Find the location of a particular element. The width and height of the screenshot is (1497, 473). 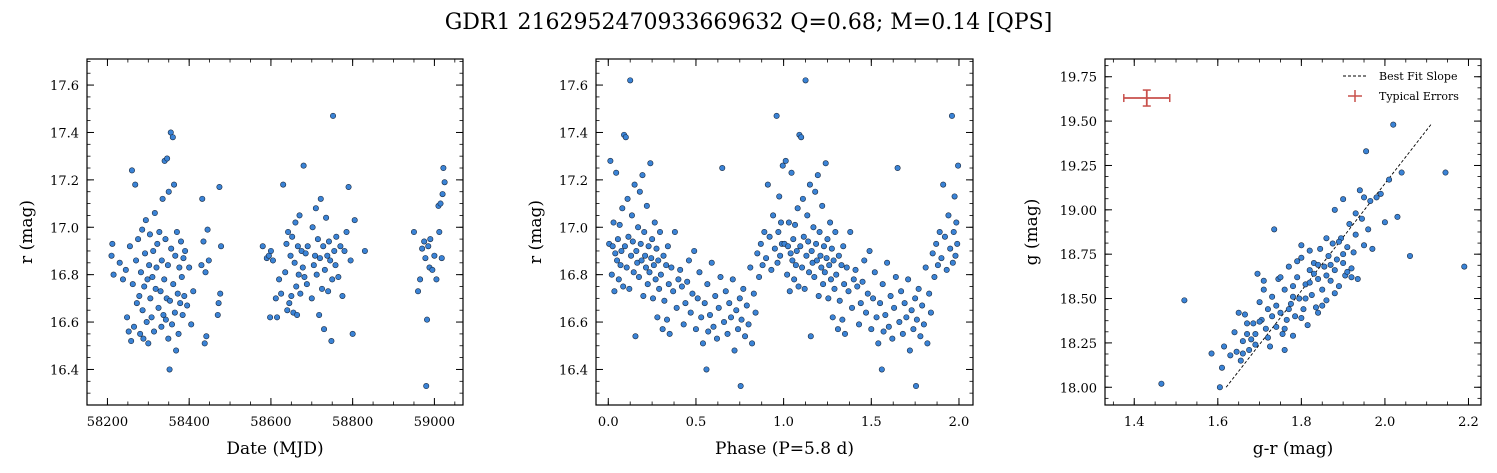

y-axis-label: g (mag) is located at coordinates (1032, 232).